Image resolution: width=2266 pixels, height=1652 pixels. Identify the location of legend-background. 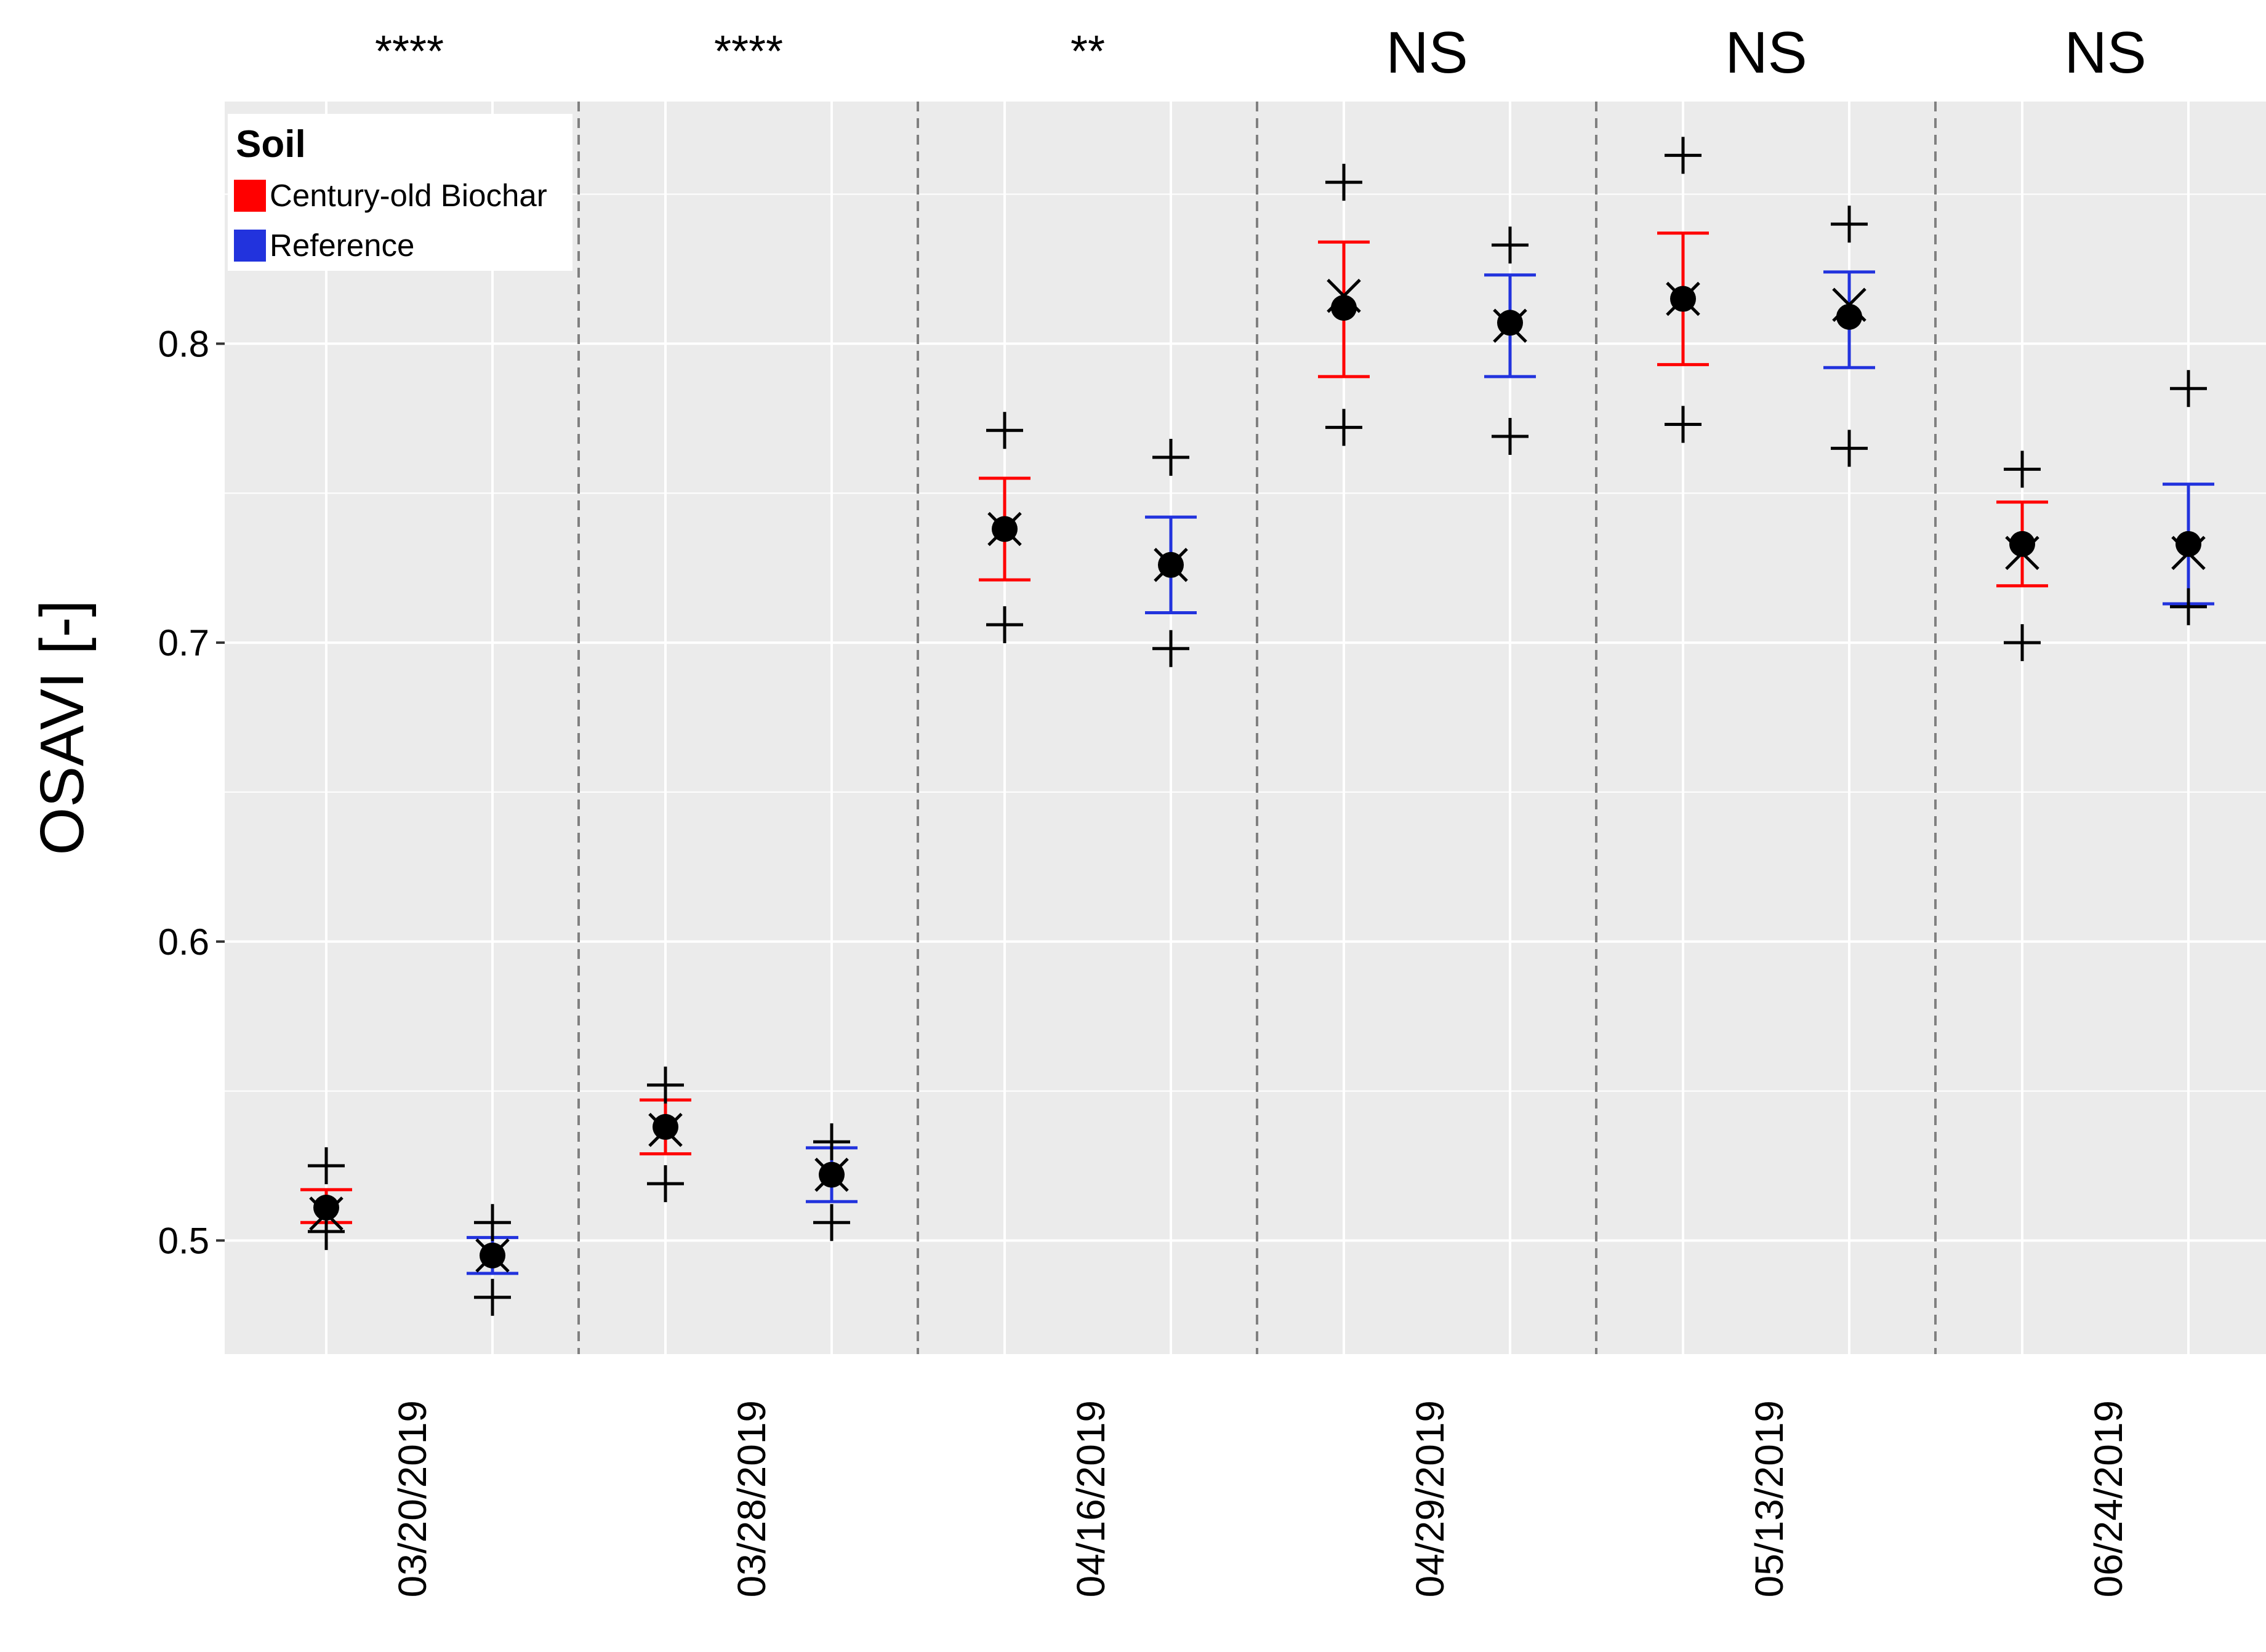
(400, 192).